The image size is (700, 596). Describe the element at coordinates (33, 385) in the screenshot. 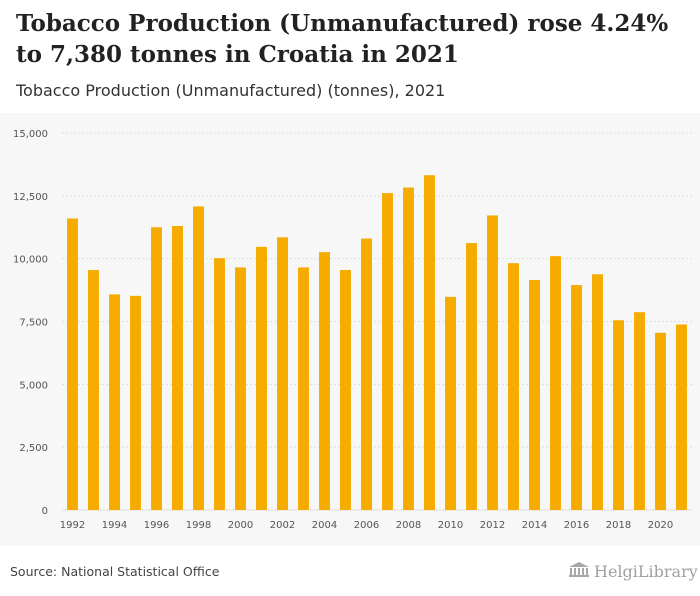

I see `y-tick-label: 5,000` at that location.